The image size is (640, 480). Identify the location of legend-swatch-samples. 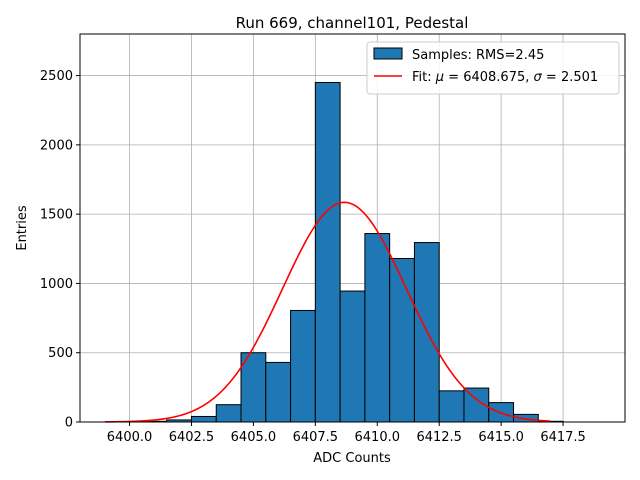
(388, 53).